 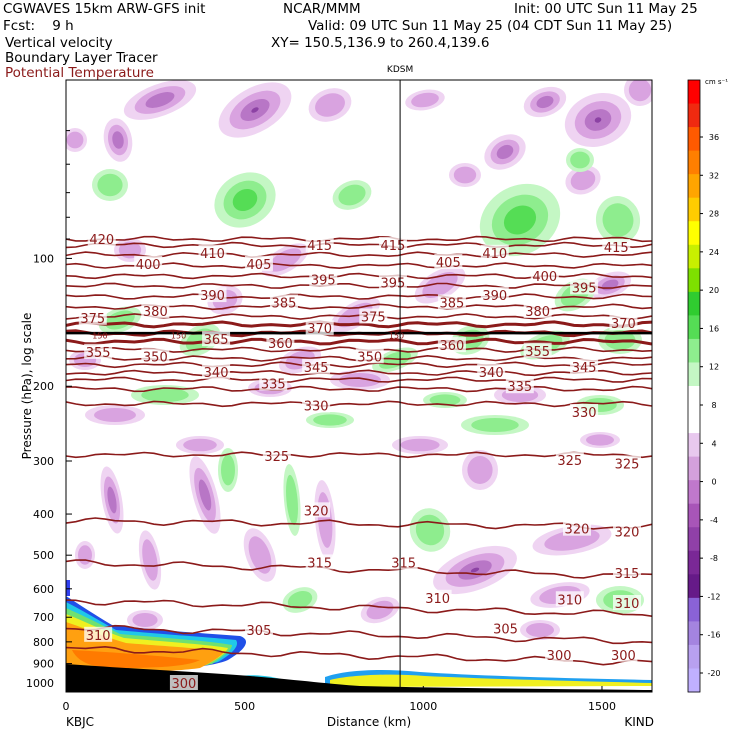 I want to click on colorbar-label: 12, so click(x=714, y=367).